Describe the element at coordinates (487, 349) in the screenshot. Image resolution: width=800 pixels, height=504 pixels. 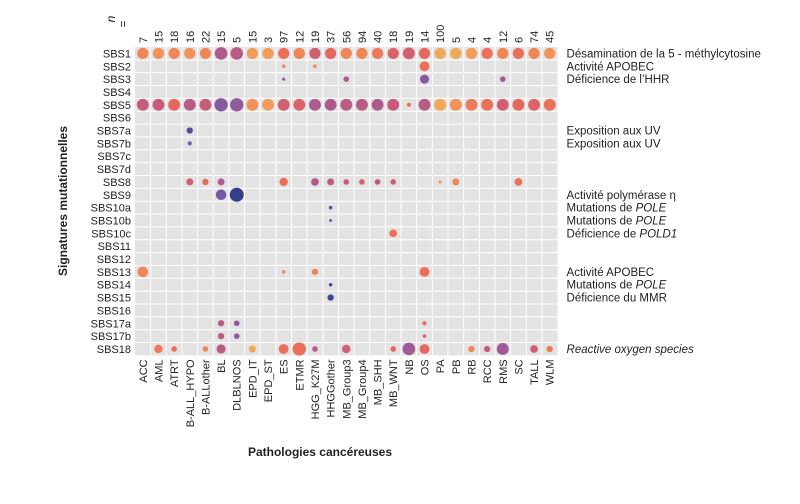
I see `bubble-sbs18-rcc` at that location.